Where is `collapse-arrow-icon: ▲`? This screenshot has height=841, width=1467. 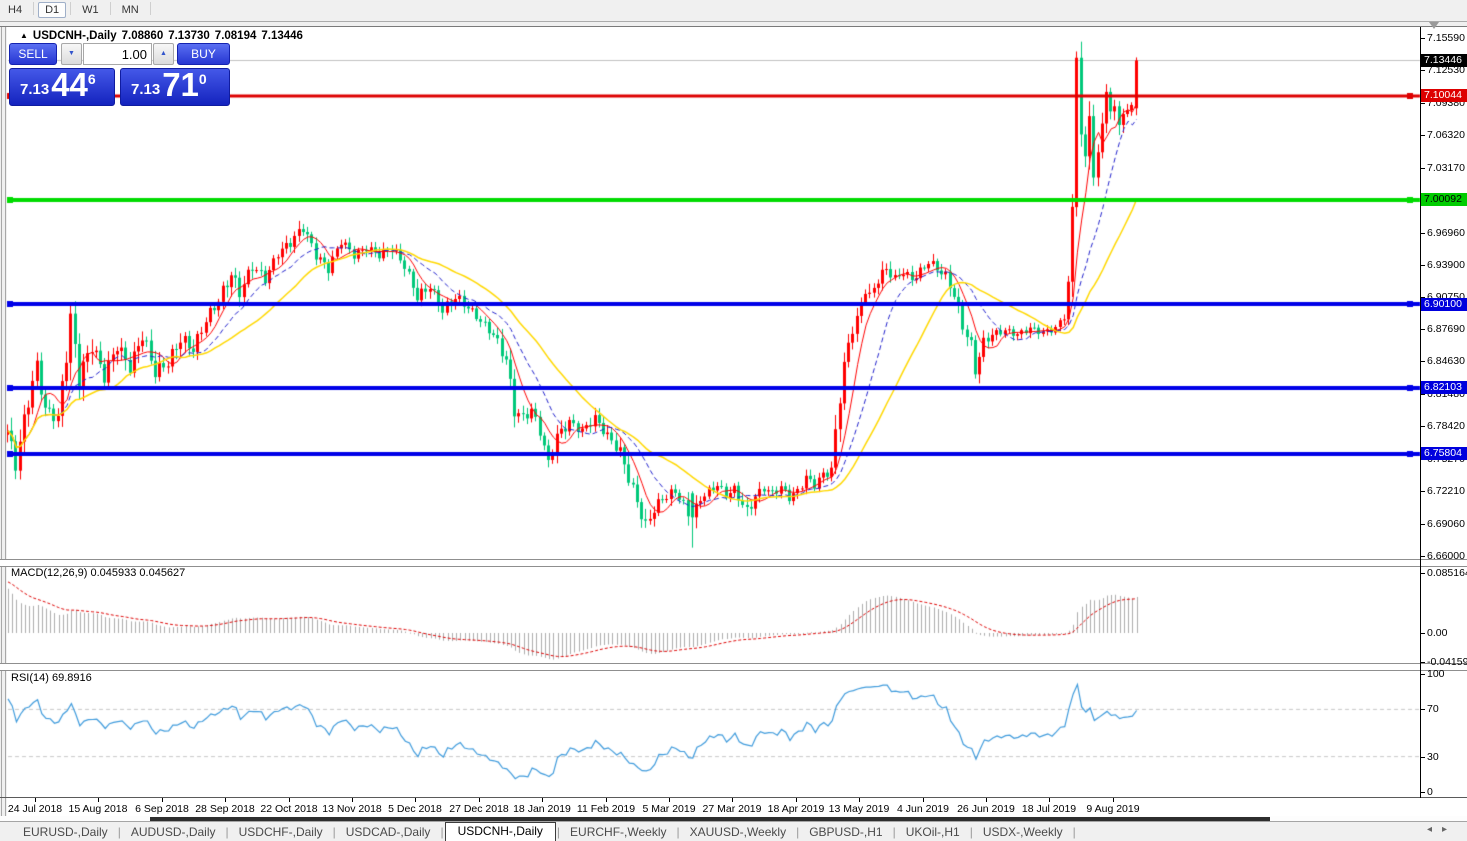
collapse-arrow-icon: ▲ is located at coordinates (24, 35).